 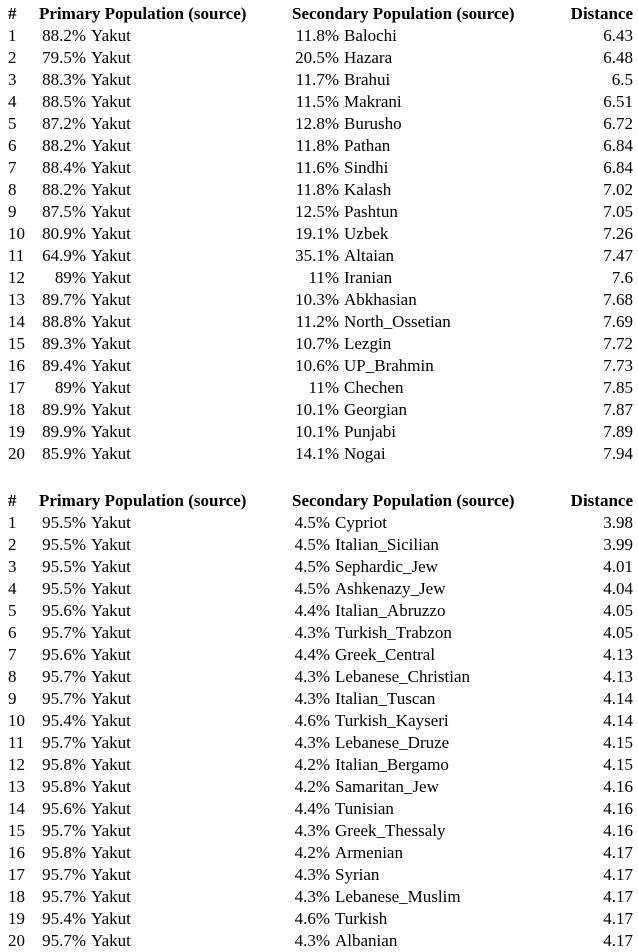 I want to click on row-number: 15, so click(x=16, y=830).